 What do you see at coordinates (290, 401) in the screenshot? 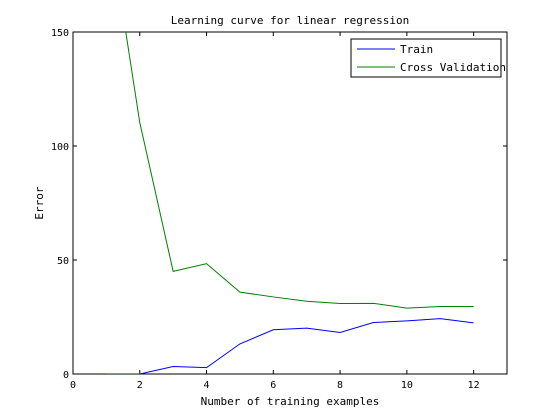
I see `x-axis-label: Number of training examples` at bounding box center [290, 401].